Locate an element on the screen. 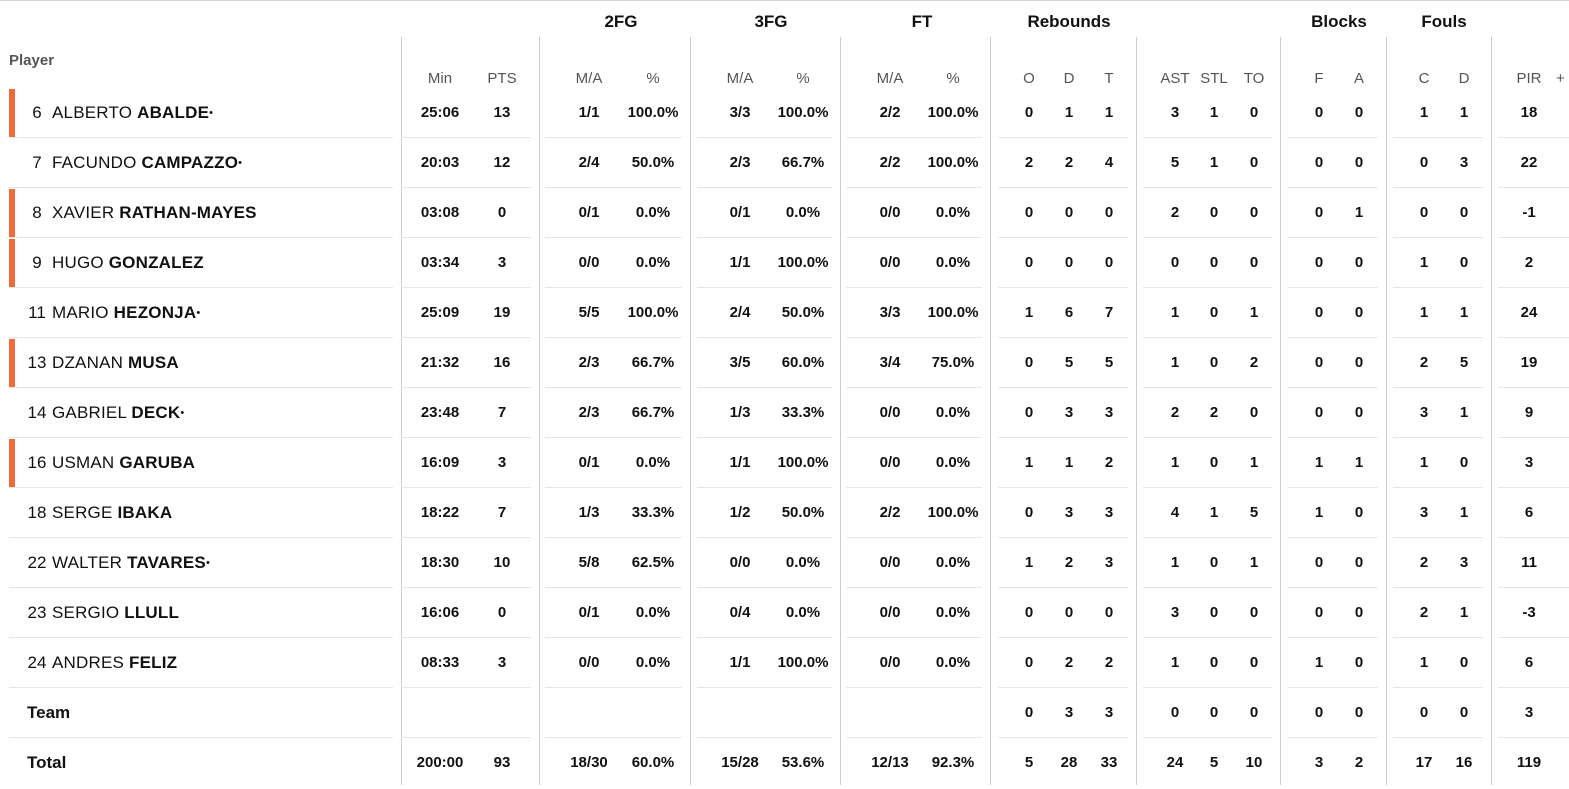 The width and height of the screenshot is (1569, 789). column-header-bf: F is located at coordinates (1319, 78).